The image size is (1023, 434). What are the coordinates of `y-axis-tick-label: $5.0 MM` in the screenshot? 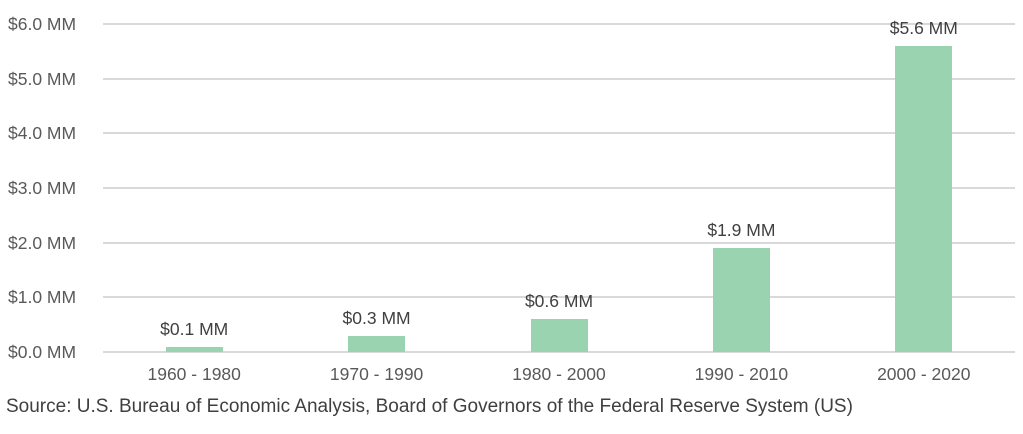 It's located at (42, 78).